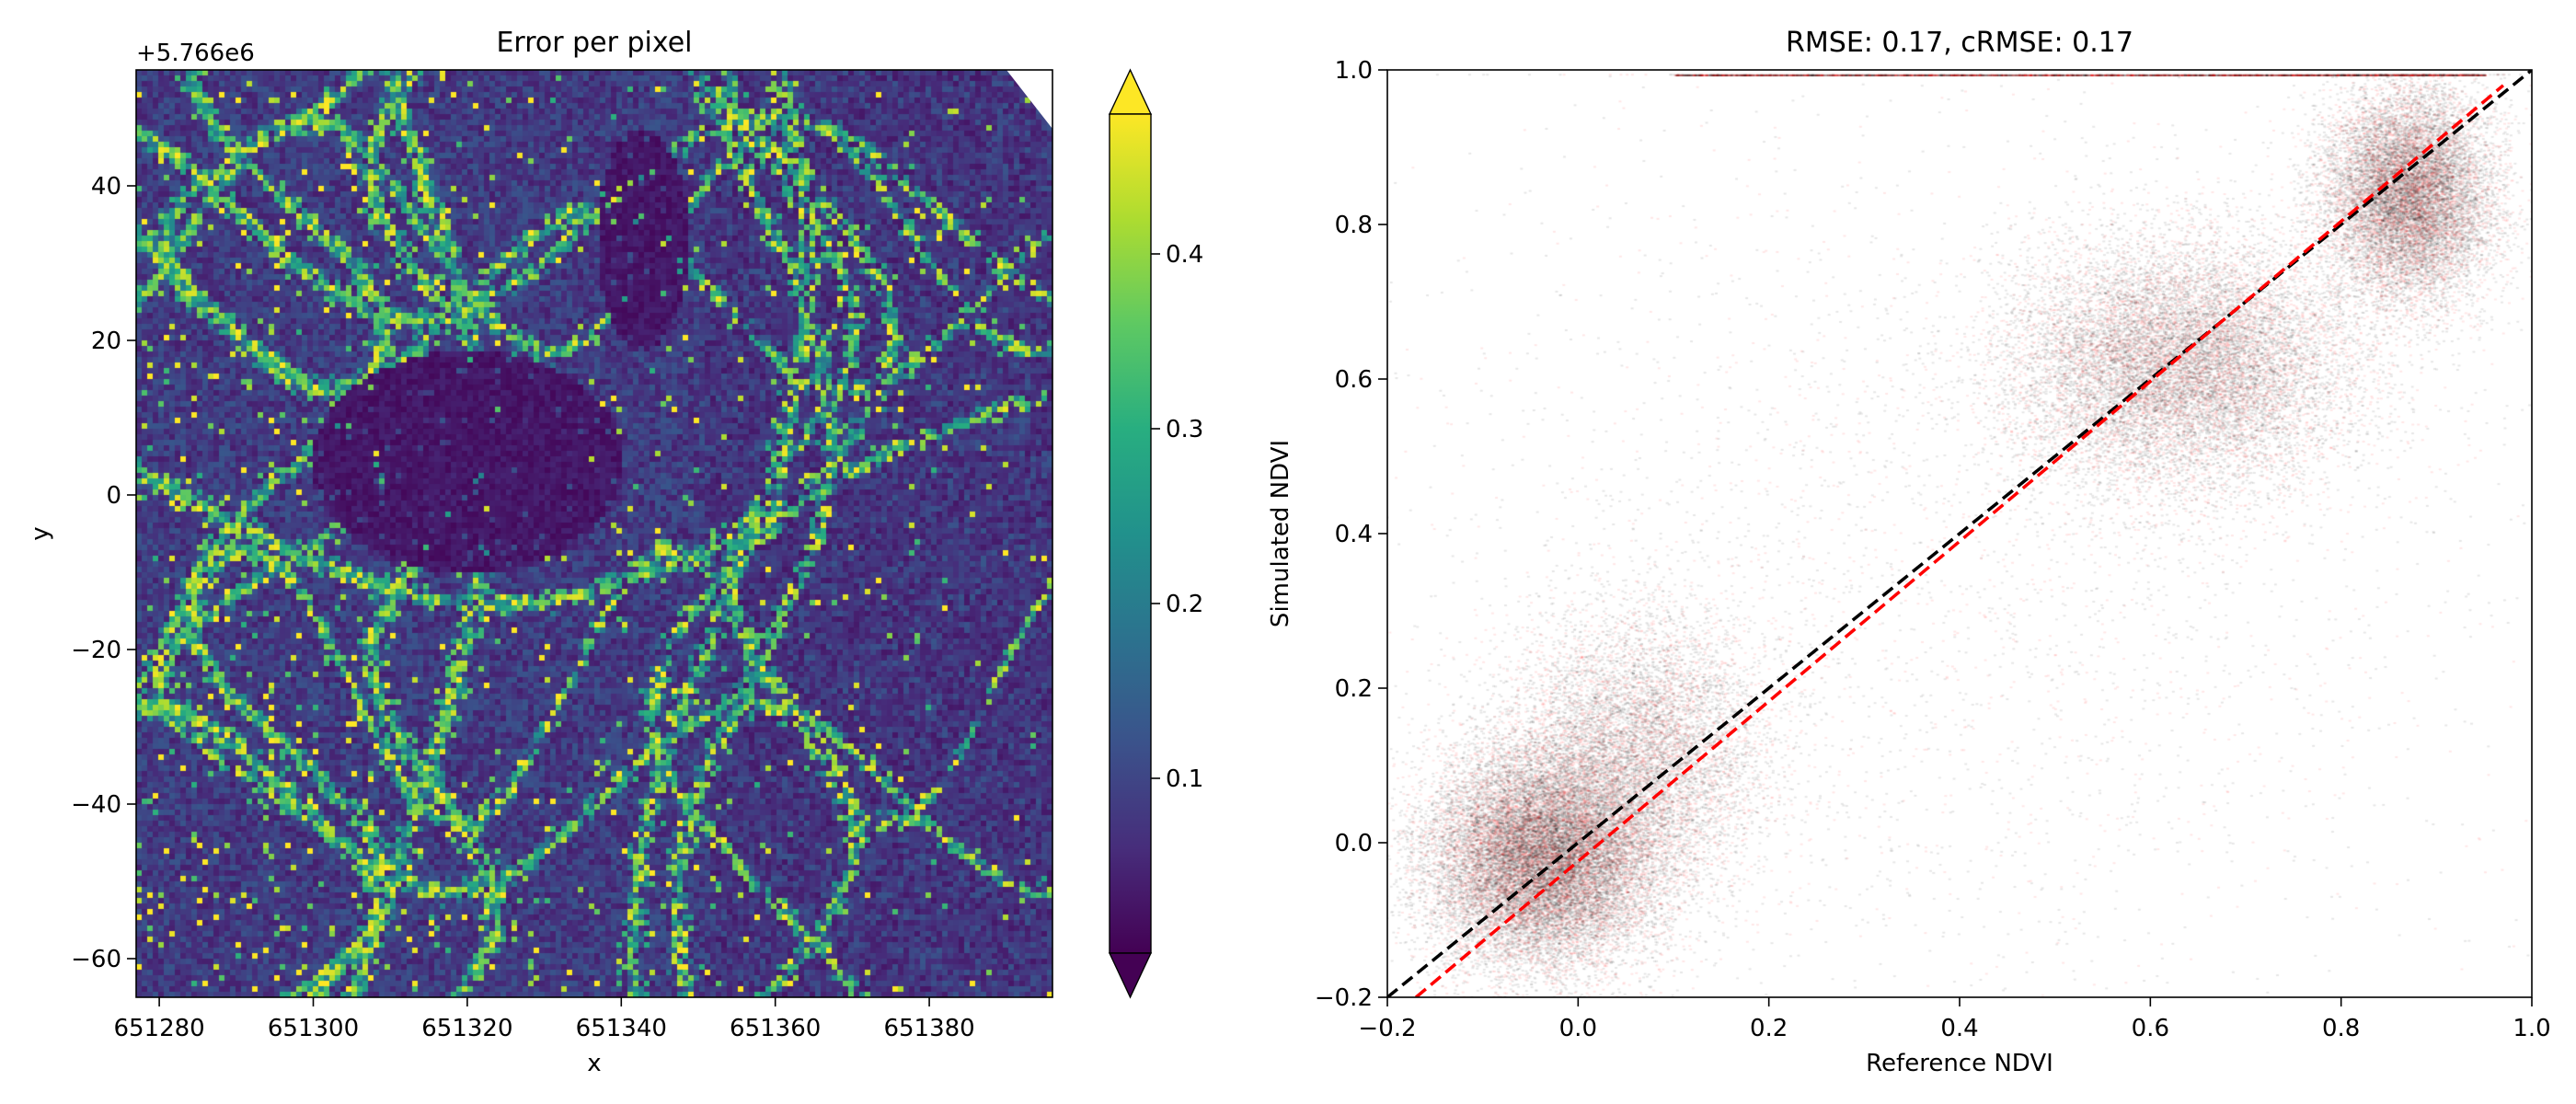 The height and width of the screenshot is (1104, 2576). Describe the element at coordinates (1354, 380) in the screenshot. I see `scatter-y-tick-label: 0.6` at that location.